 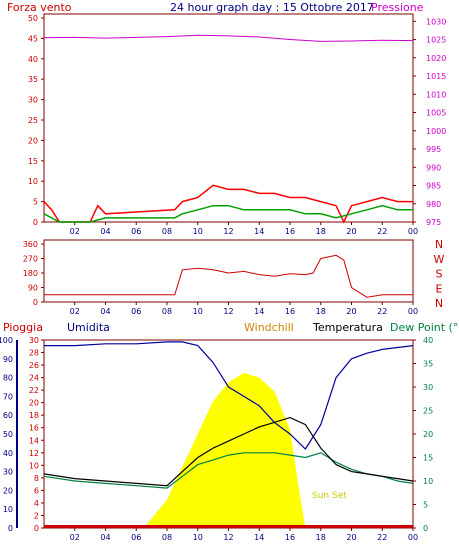 What do you see at coordinates (34, 415) in the screenshot?
I see `rain-y-label: 18` at bounding box center [34, 415].